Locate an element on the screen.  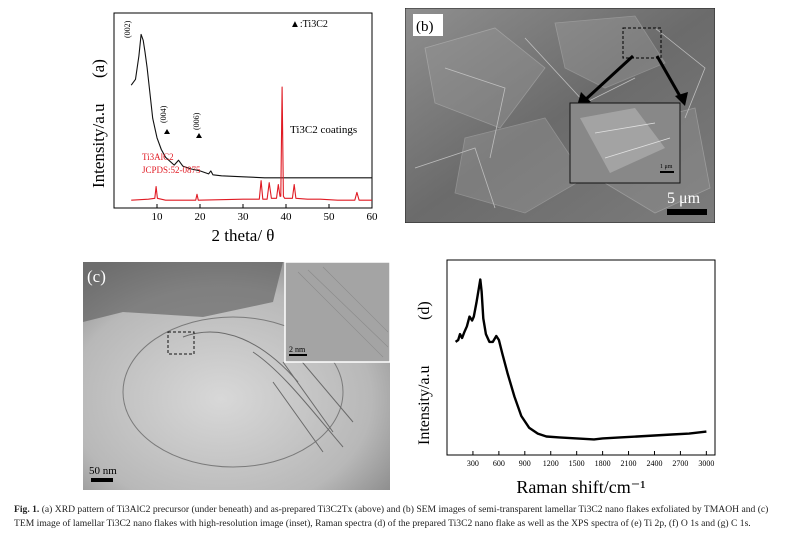
tem-scale-bar is located at coordinates (102, 480).